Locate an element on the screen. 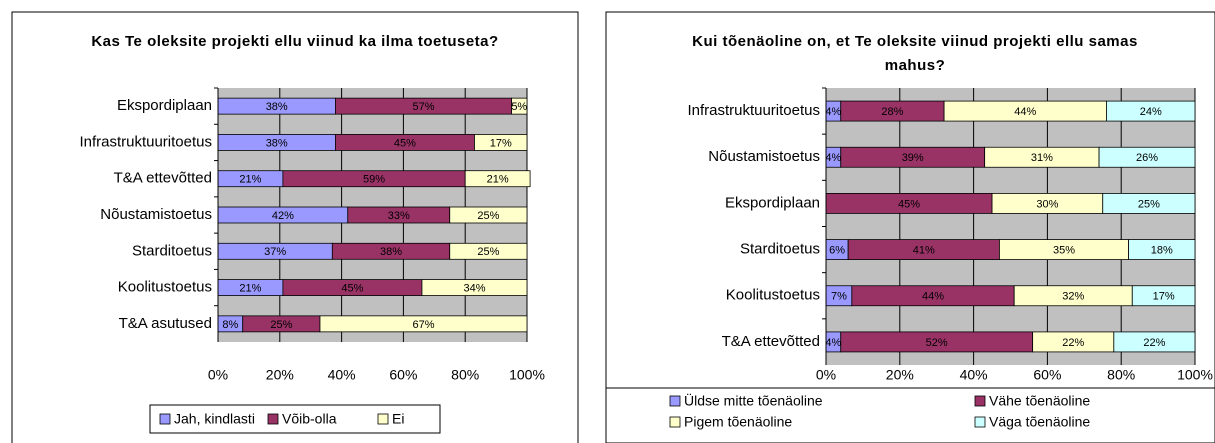 Image resolution: width=1215 pixels, height=443 pixels. data-label: 8% is located at coordinates (230, 325).